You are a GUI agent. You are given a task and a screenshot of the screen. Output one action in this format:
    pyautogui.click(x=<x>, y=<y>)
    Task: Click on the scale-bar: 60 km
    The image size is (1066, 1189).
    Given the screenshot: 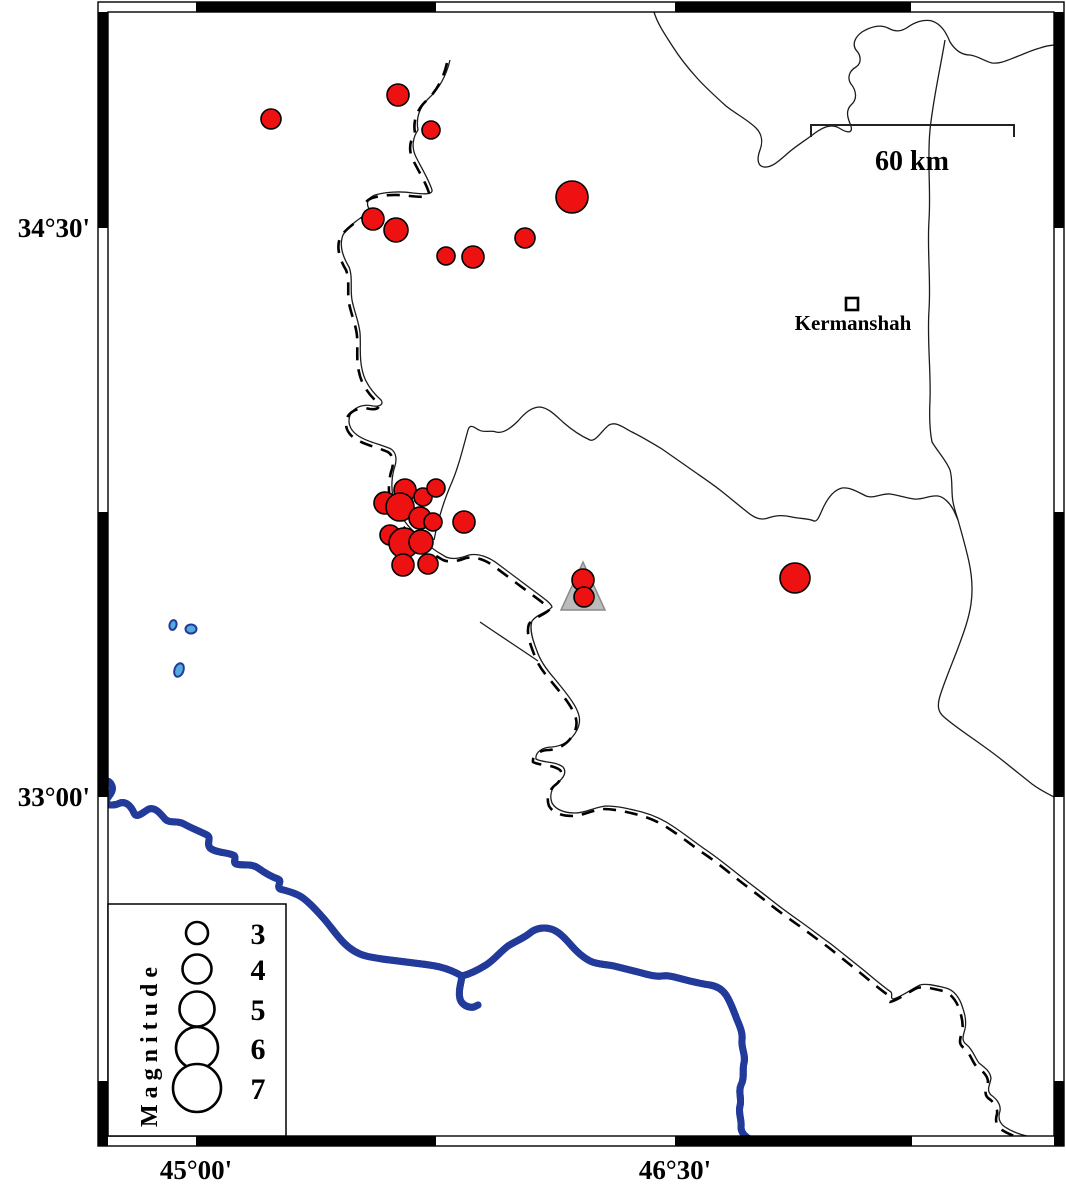 What is the action you would take?
    pyautogui.click(x=912, y=150)
    